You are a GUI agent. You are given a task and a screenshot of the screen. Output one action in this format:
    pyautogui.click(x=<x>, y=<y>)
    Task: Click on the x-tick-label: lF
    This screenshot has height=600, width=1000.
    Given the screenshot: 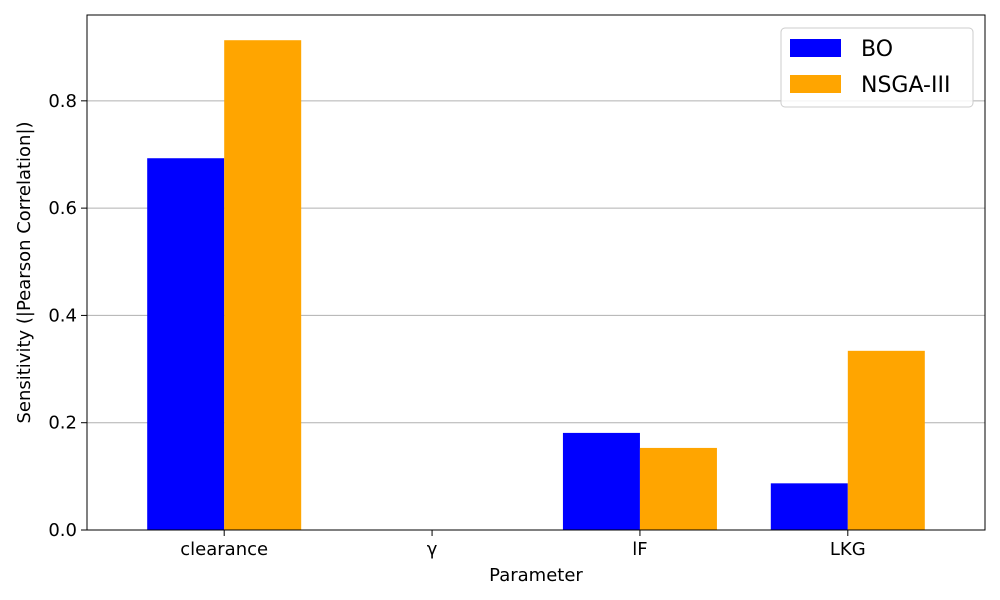 What is the action you would take?
    pyautogui.click(x=639, y=549)
    